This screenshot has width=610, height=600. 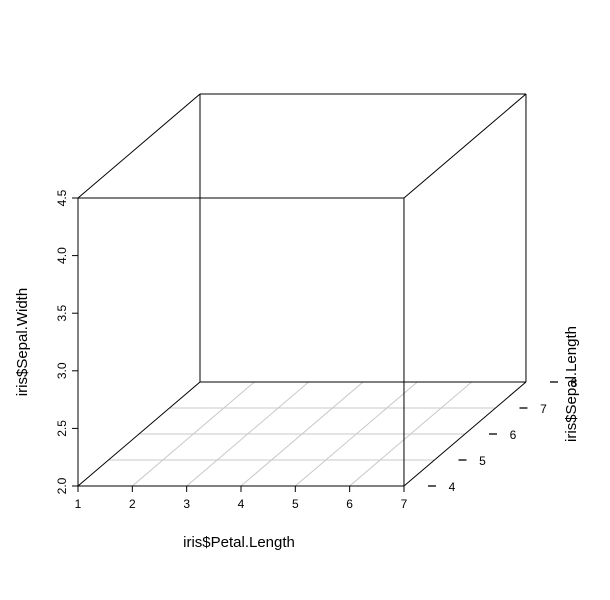 What do you see at coordinates (452, 487) in the screenshot?
I see `y-tick-label: 4` at bounding box center [452, 487].